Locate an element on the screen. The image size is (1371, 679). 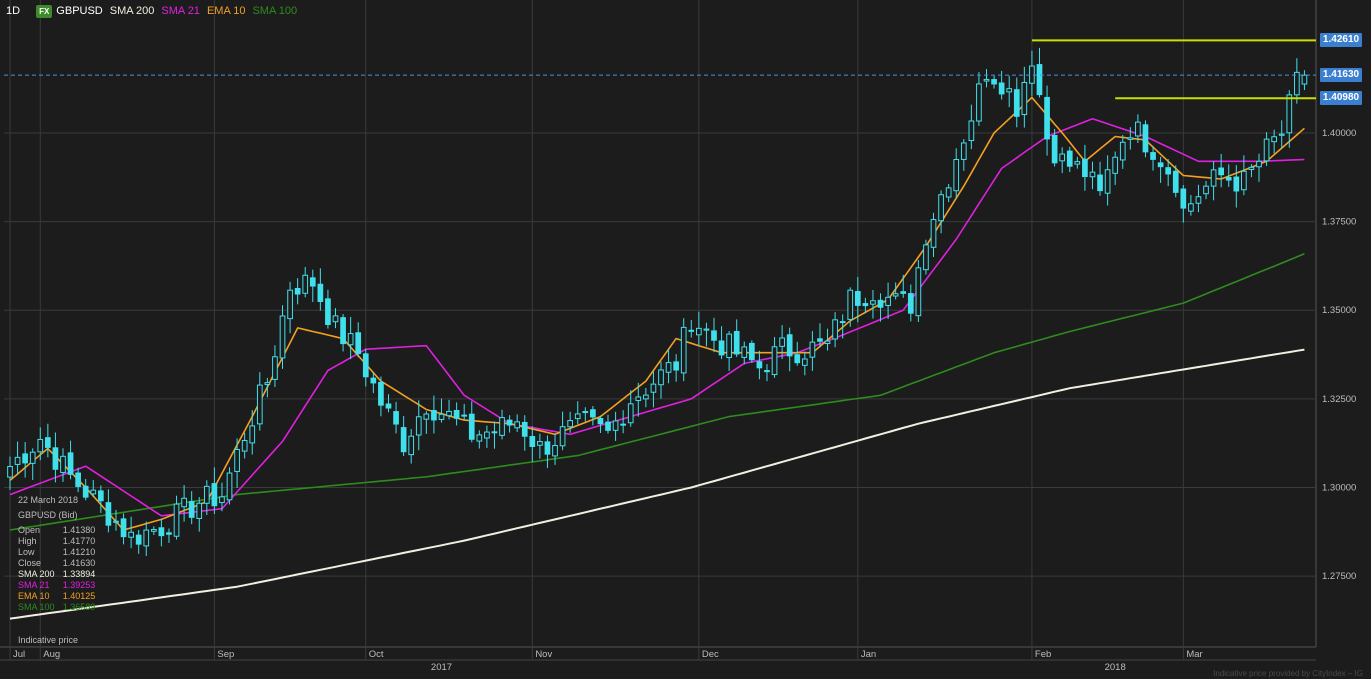
symbol-label: GBPUSD is located at coordinates (79, 11).